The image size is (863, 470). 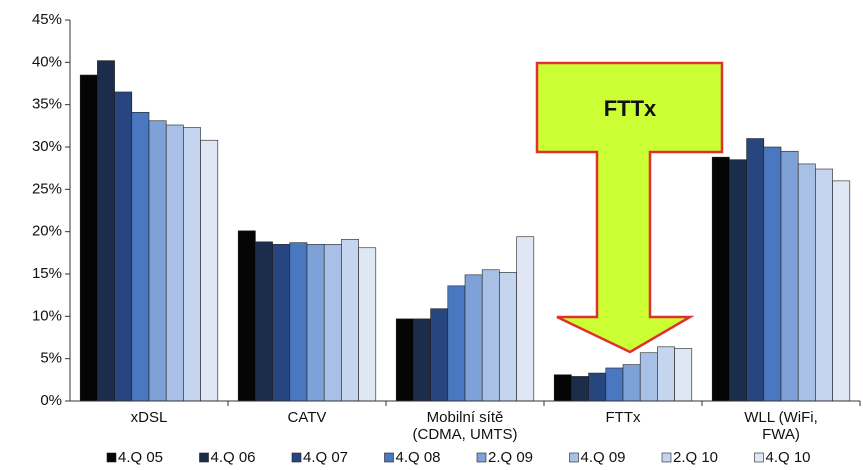 What do you see at coordinates (603, 457) in the screenshot?
I see `legend-label: 4.Q 09` at bounding box center [603, 457].